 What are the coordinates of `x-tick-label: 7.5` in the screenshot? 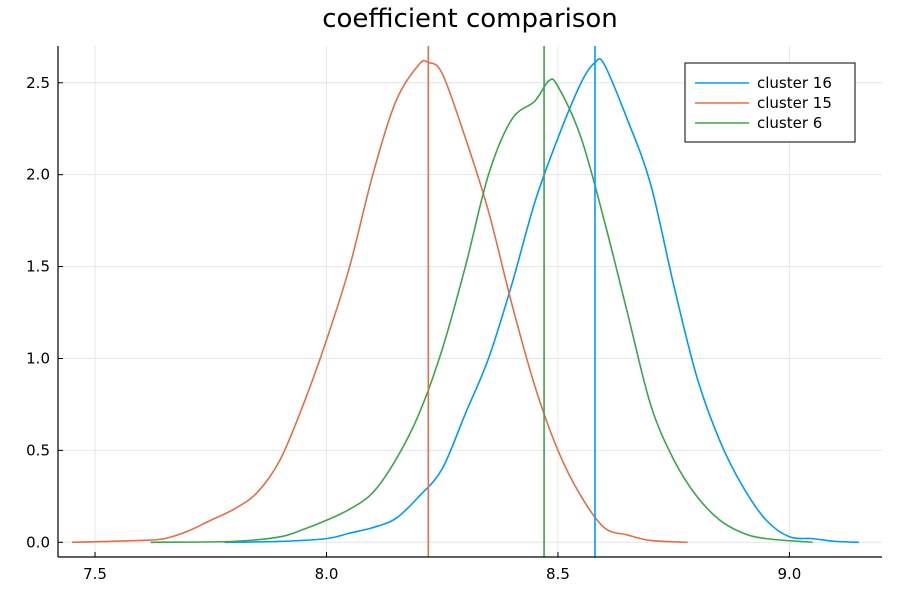 It's located at (95, 574).